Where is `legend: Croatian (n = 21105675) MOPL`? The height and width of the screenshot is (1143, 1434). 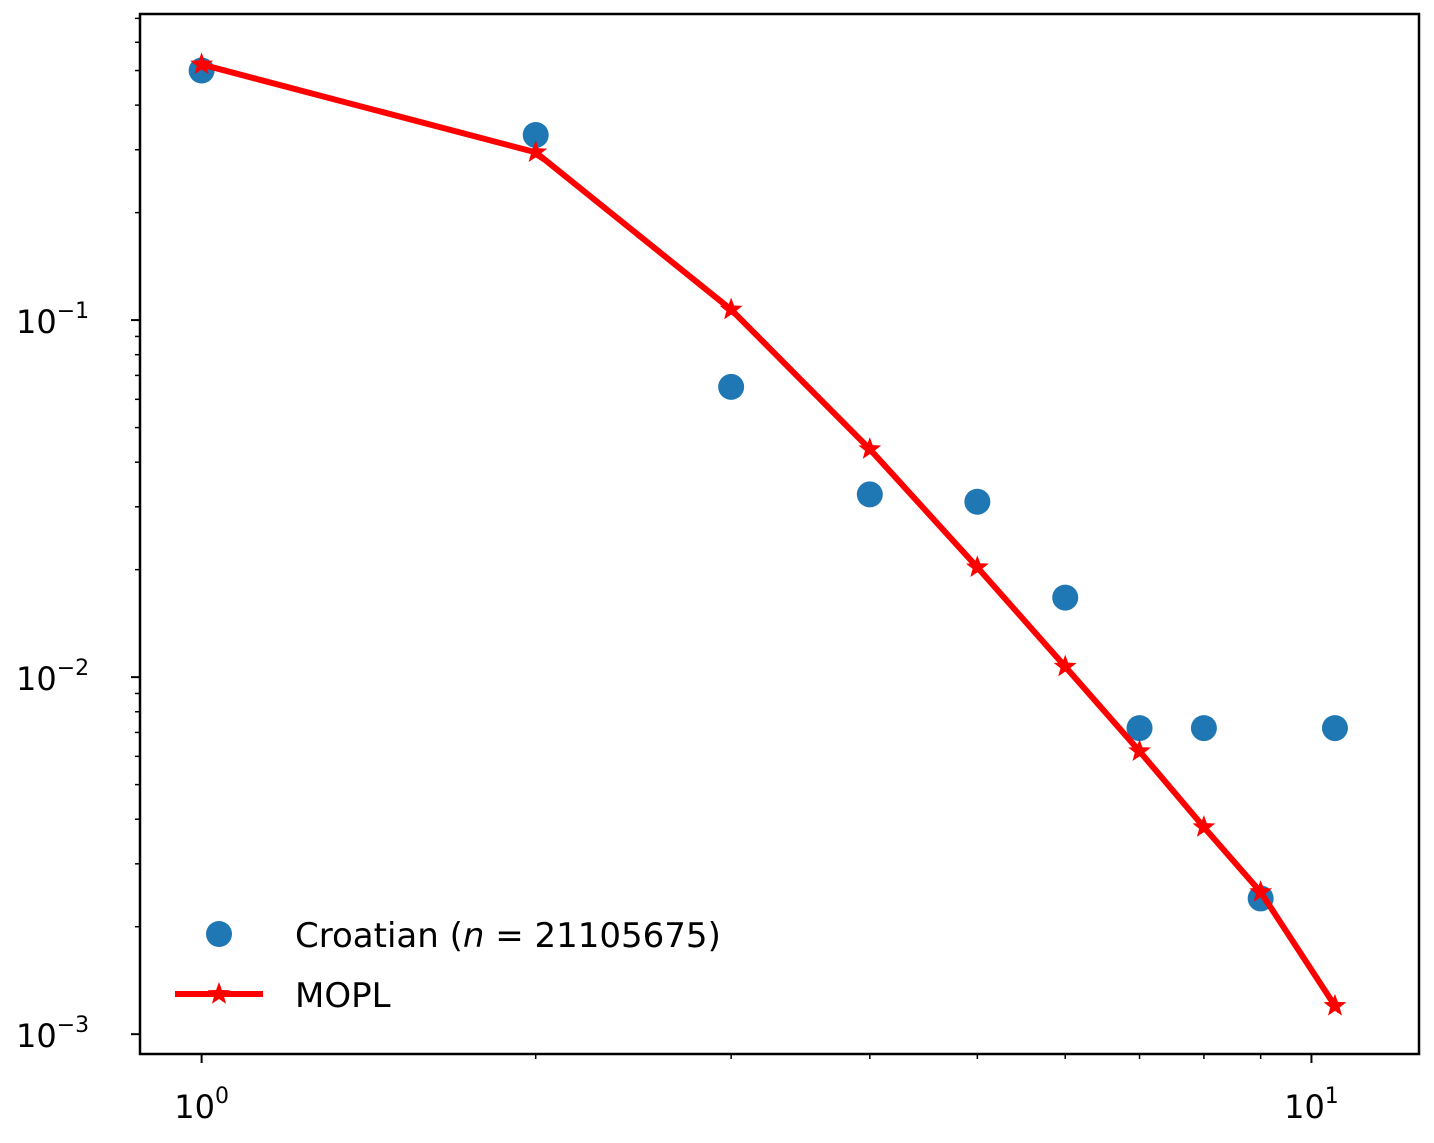 legend: Croatian (n = 21105675) MOPL is located at coordinates (448, 966).